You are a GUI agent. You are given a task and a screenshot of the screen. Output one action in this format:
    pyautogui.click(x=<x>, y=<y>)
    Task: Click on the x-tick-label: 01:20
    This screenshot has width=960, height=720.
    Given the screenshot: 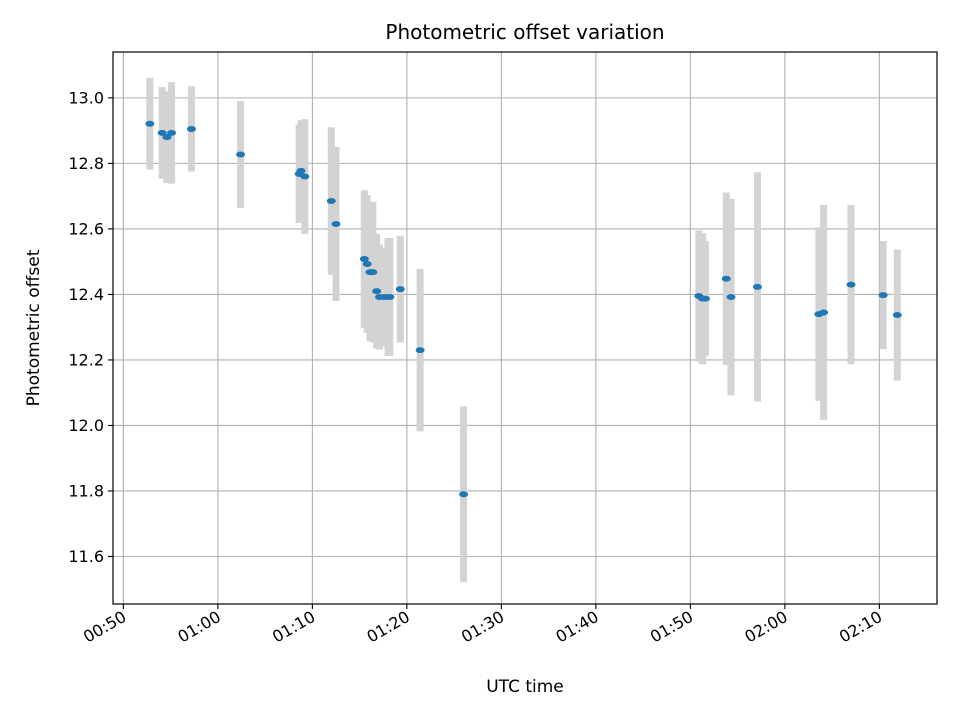 What is the action you would take?
    pyautogui.click(x=387, y=627)
    